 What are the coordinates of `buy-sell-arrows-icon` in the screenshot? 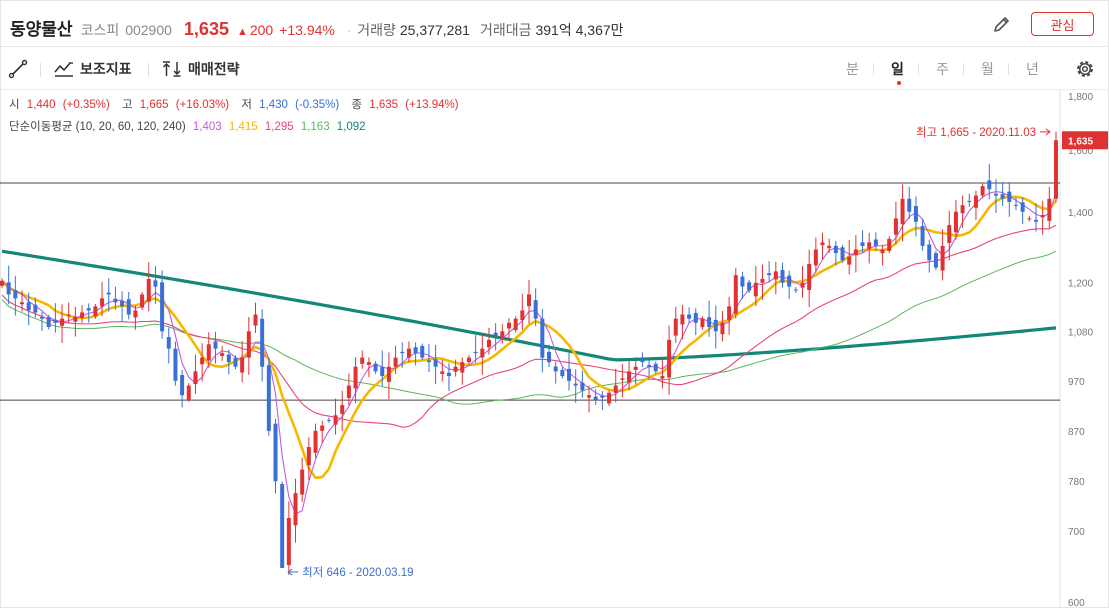 It's located at (171, 69).